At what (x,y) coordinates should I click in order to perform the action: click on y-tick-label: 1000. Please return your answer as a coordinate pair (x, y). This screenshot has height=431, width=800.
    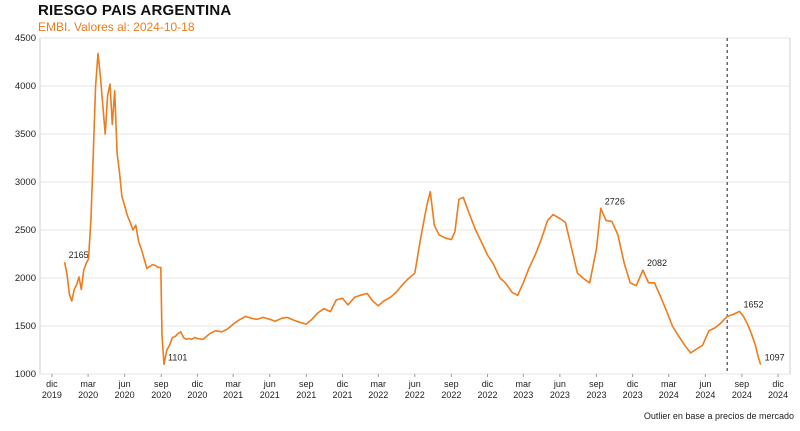
    Looking at the image, I should click on (25, 374).